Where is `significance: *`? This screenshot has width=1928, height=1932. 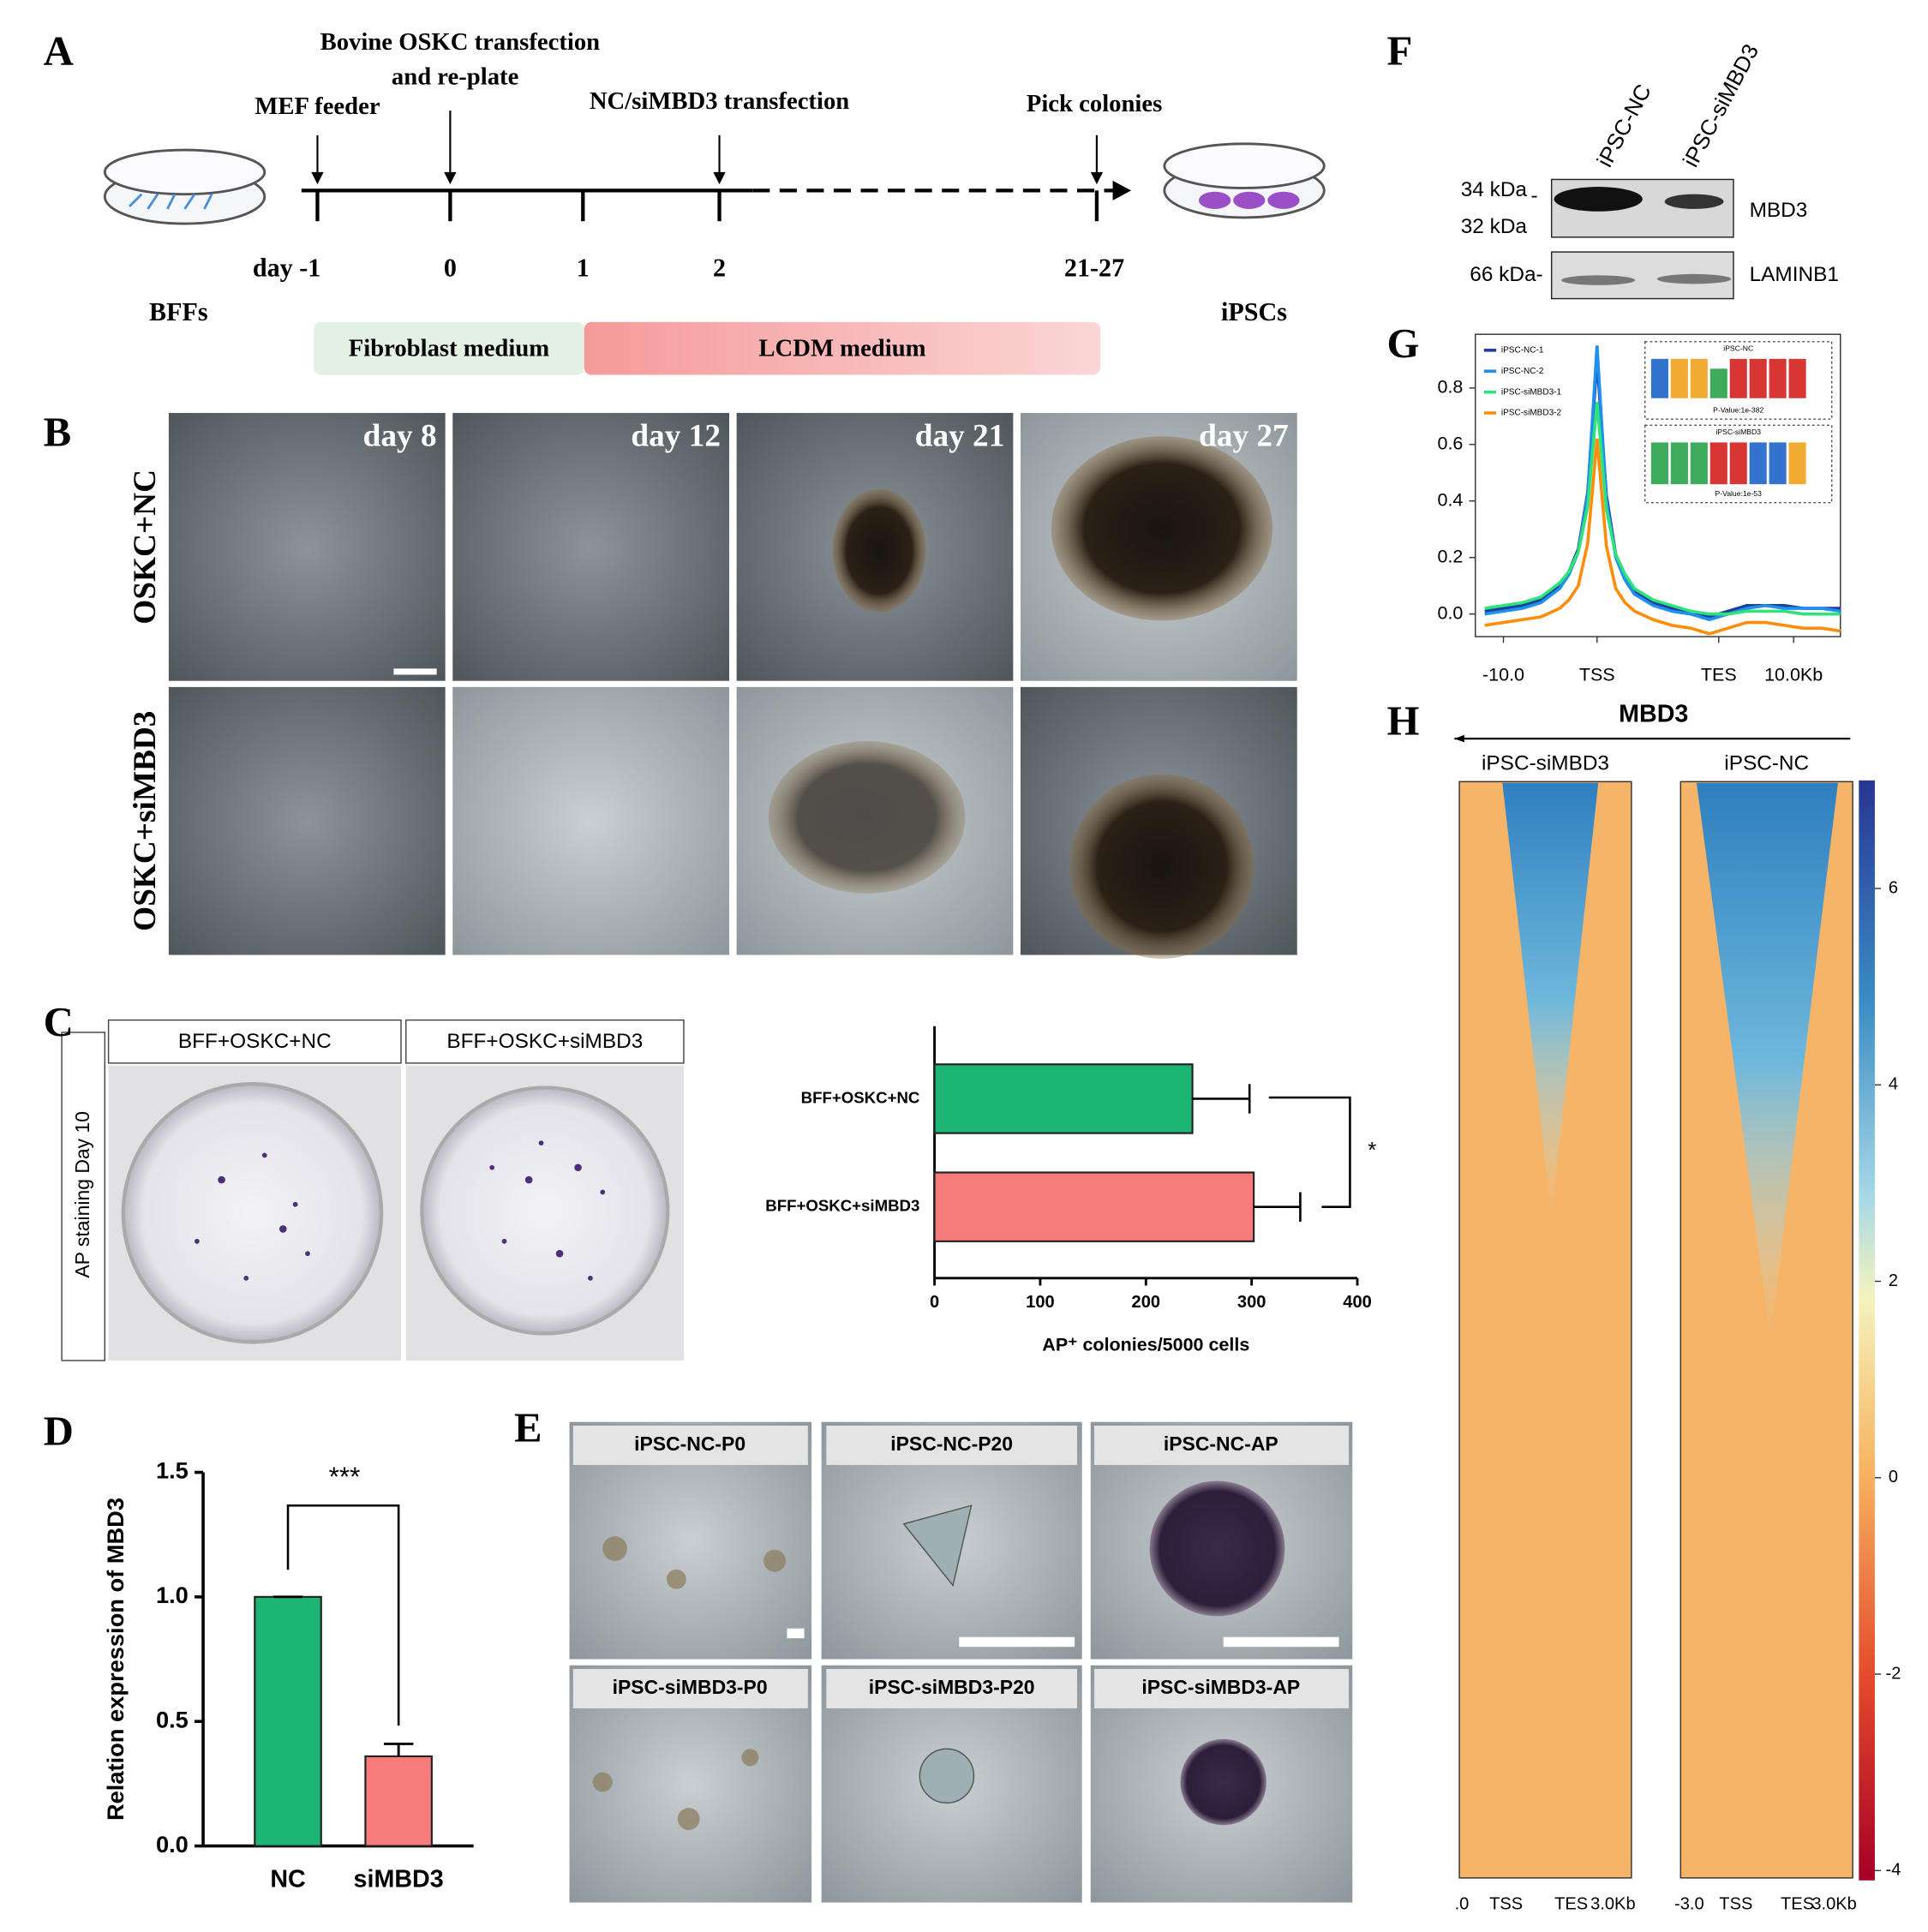
significance: * is located at coordinates (1372, 1151).